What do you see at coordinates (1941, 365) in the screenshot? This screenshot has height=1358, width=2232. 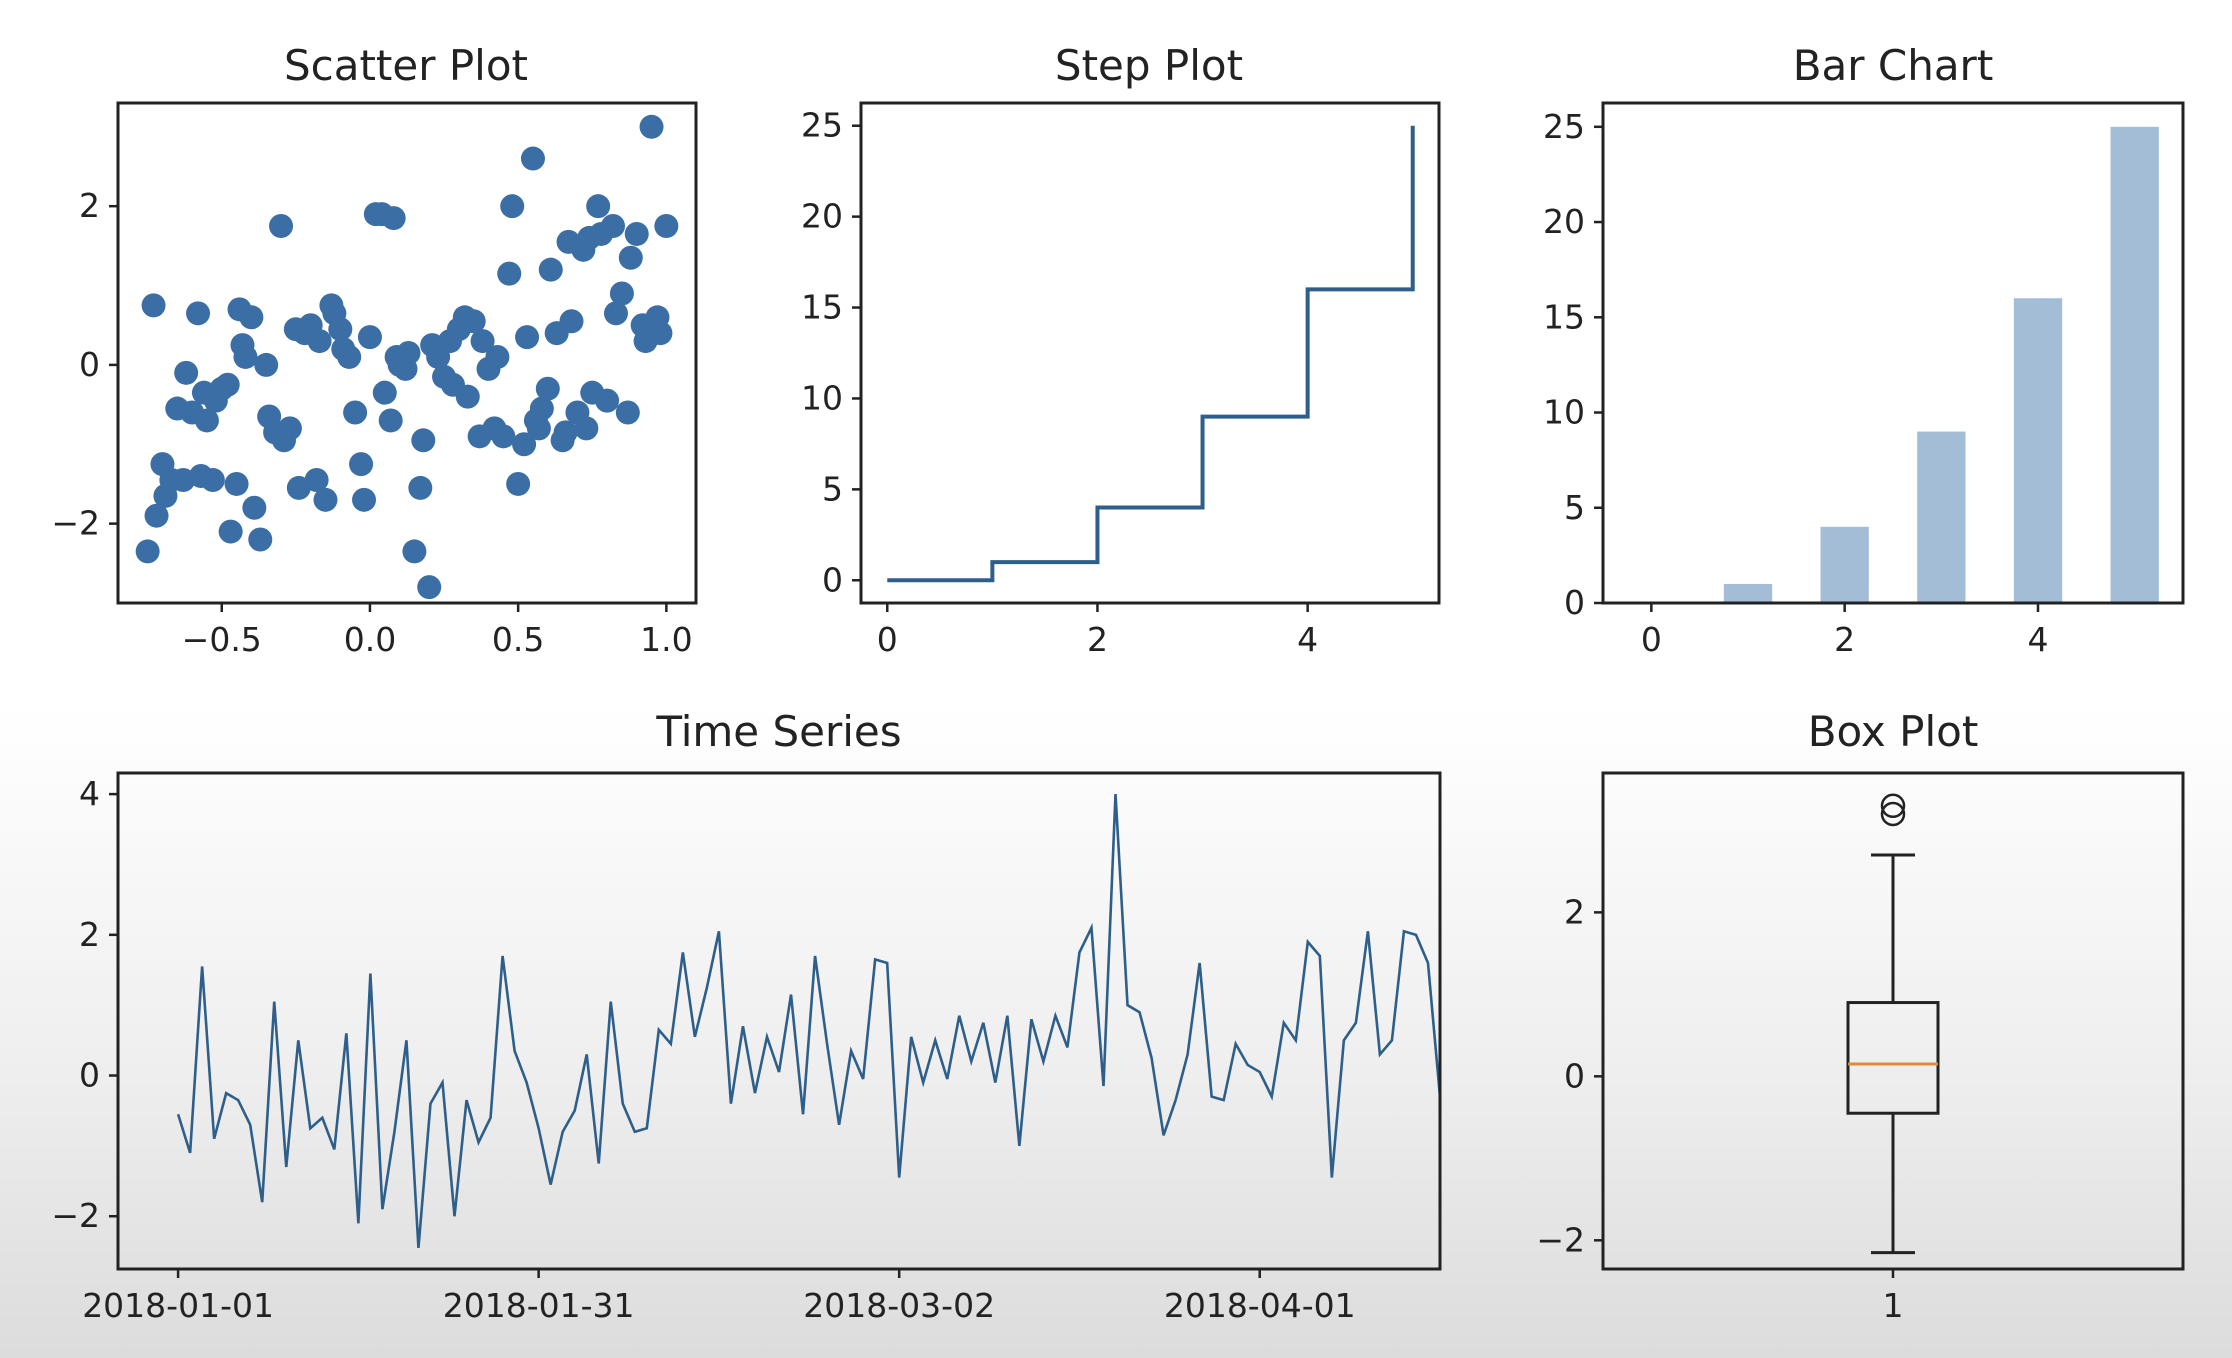 I see `bar-plot-area` at bounding box center [1941, 365].